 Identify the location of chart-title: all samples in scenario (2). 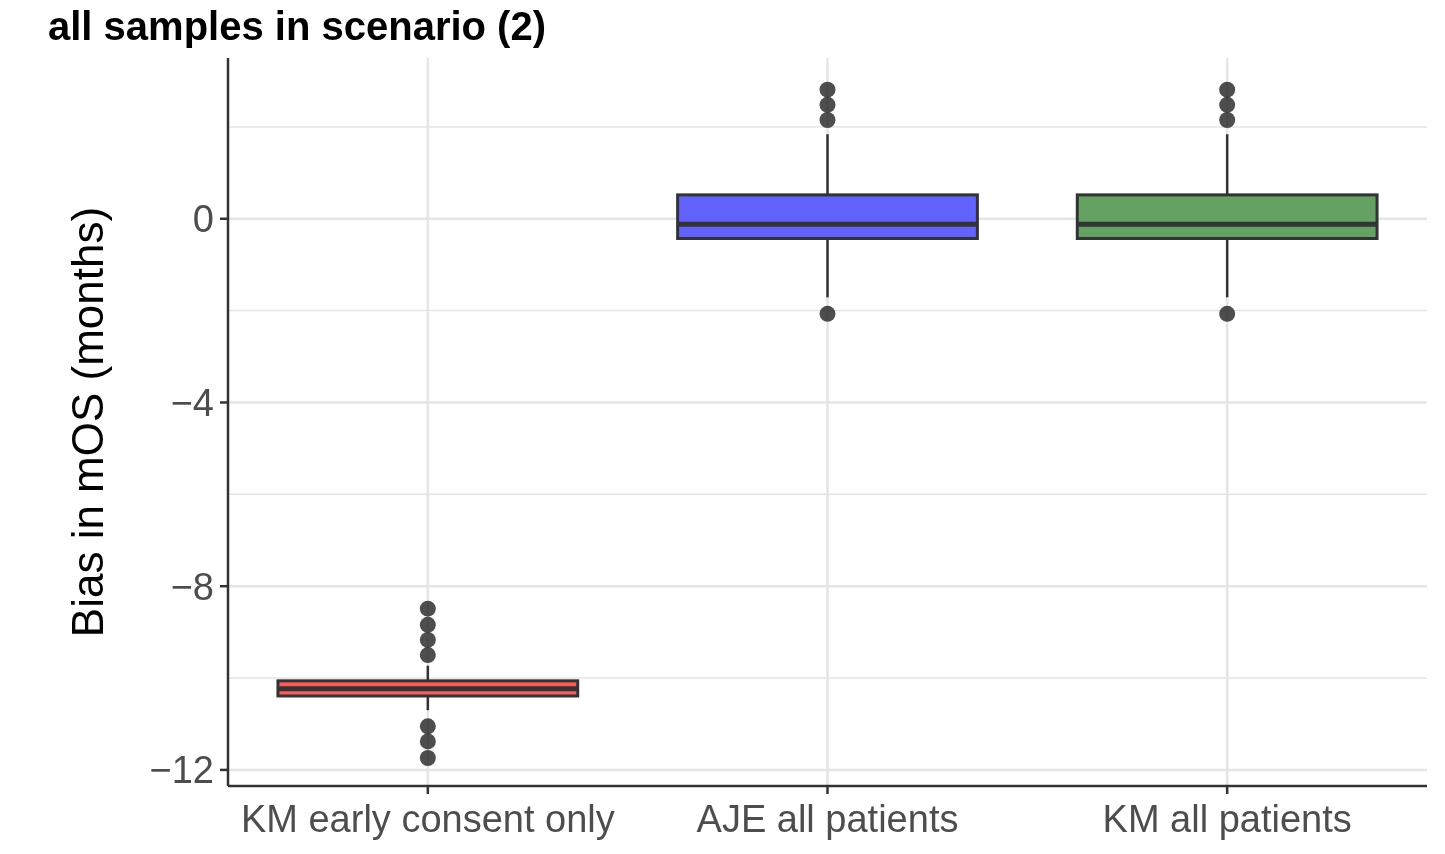
(297, 26).